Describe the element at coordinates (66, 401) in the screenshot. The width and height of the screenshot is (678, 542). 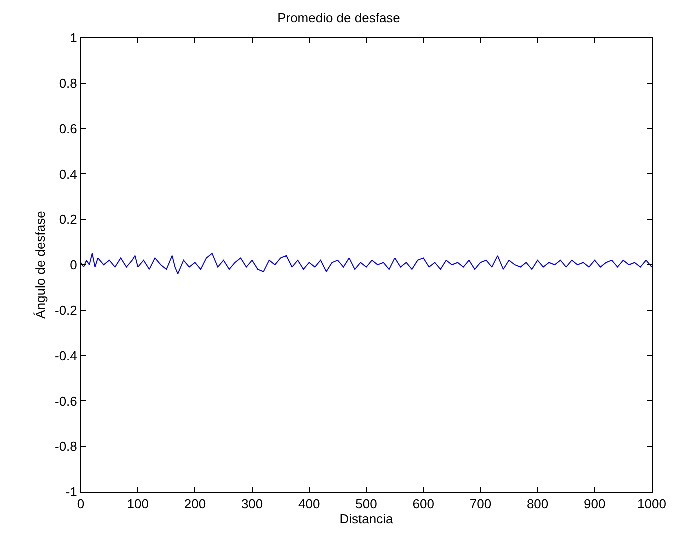
I see `y-tick-label: -0.6` at that location.